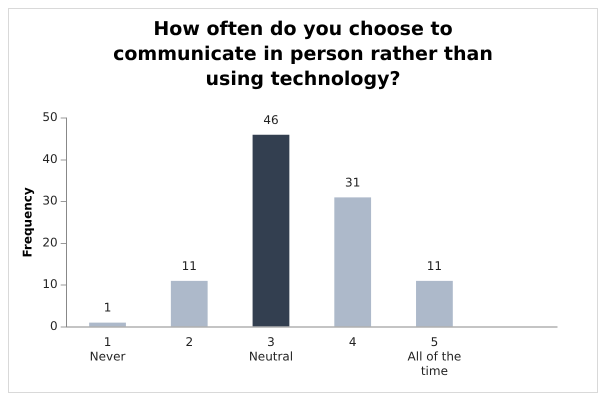  Describe the element at coordinates (352, 342) in the screenshot. I see `x-tick-label: 4` at that location.